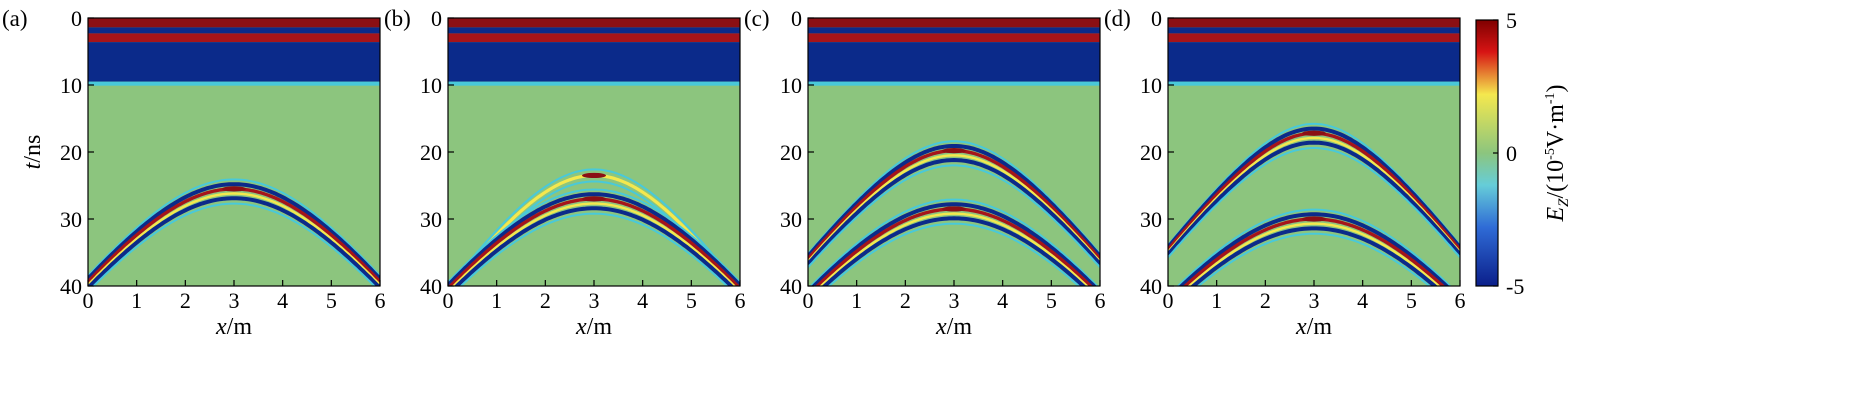  What do you see at coordinates (1523, 153) in the screenshot?
I see `colorbar: 5 0 -5 EZ/(10-5V·m-1)` at bounding box center [1523, 153].